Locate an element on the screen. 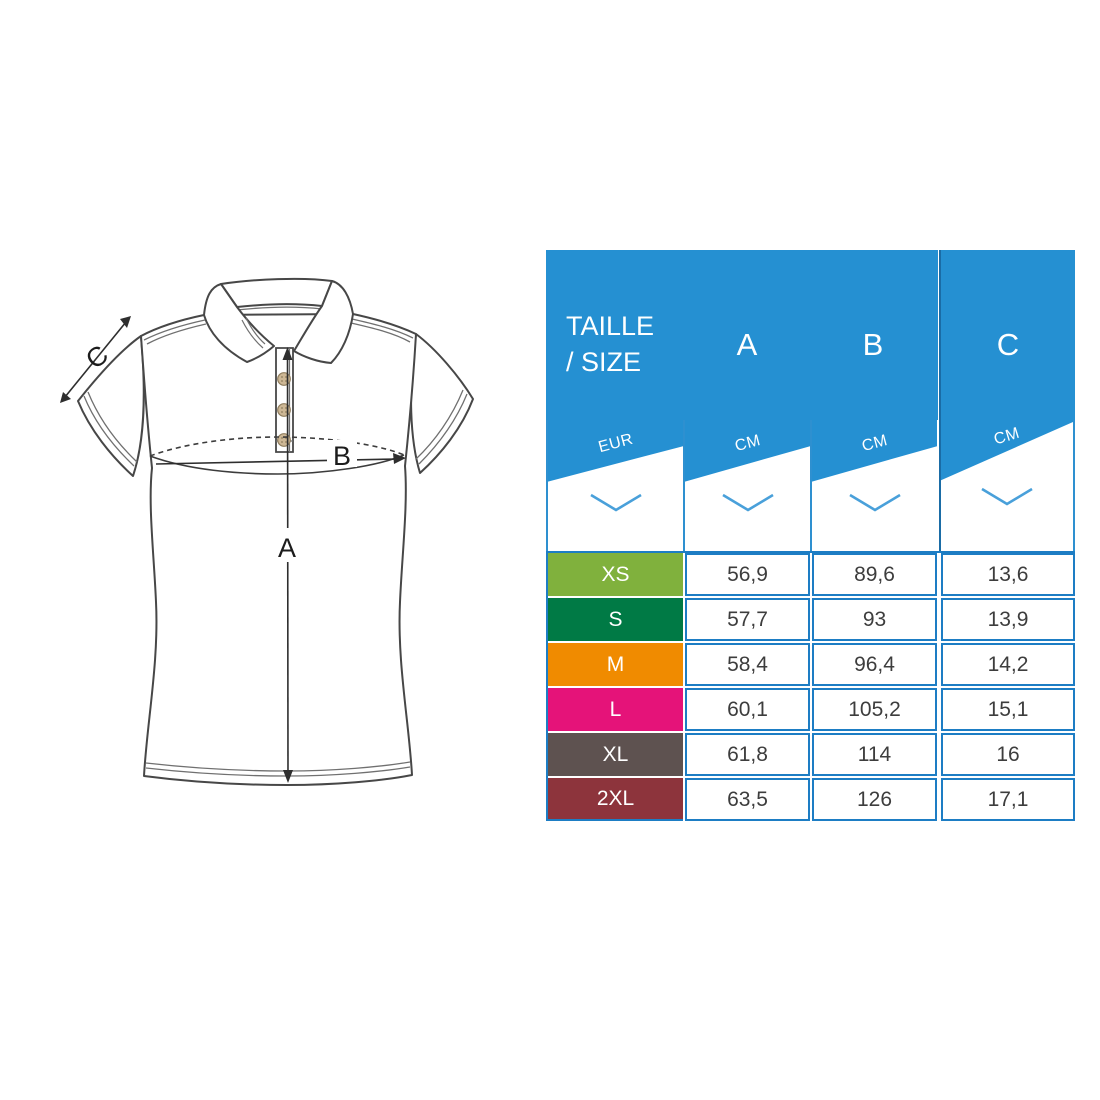 Image resolution: width=1100 pixels, height=1100 pixels. value-b: 89,6 is located at coordinates (874, 574).